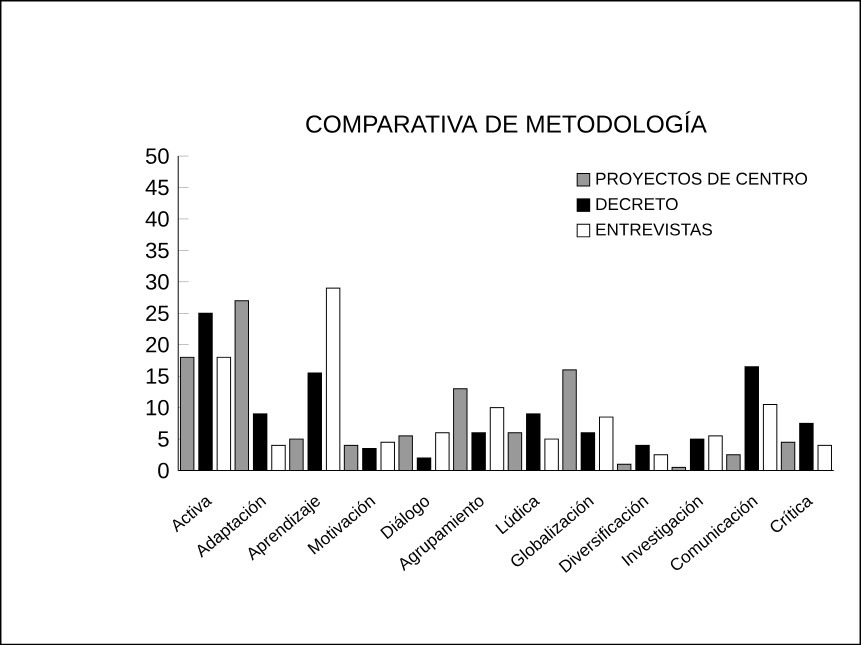  Describe the element at coordinates (157, 408) in the screenshot. I see `y-tick-label: 10` at that location.